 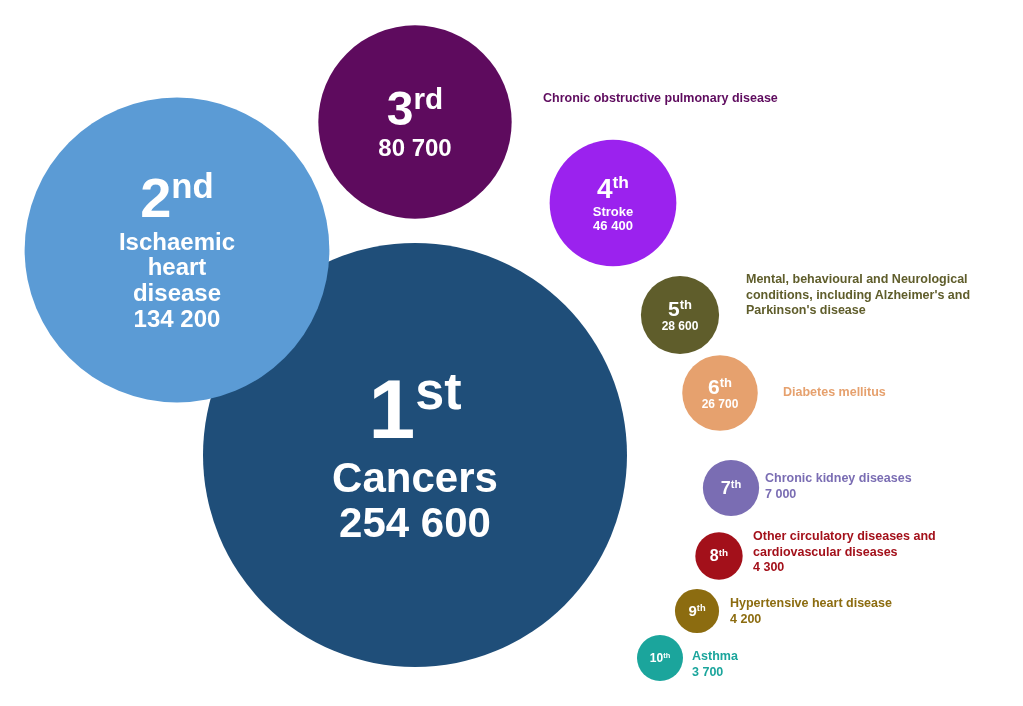 What do you see at coordinates (613, 188) in the screenshot?
I see `text: 4$^{th}$` at bounding box center [613, 188].